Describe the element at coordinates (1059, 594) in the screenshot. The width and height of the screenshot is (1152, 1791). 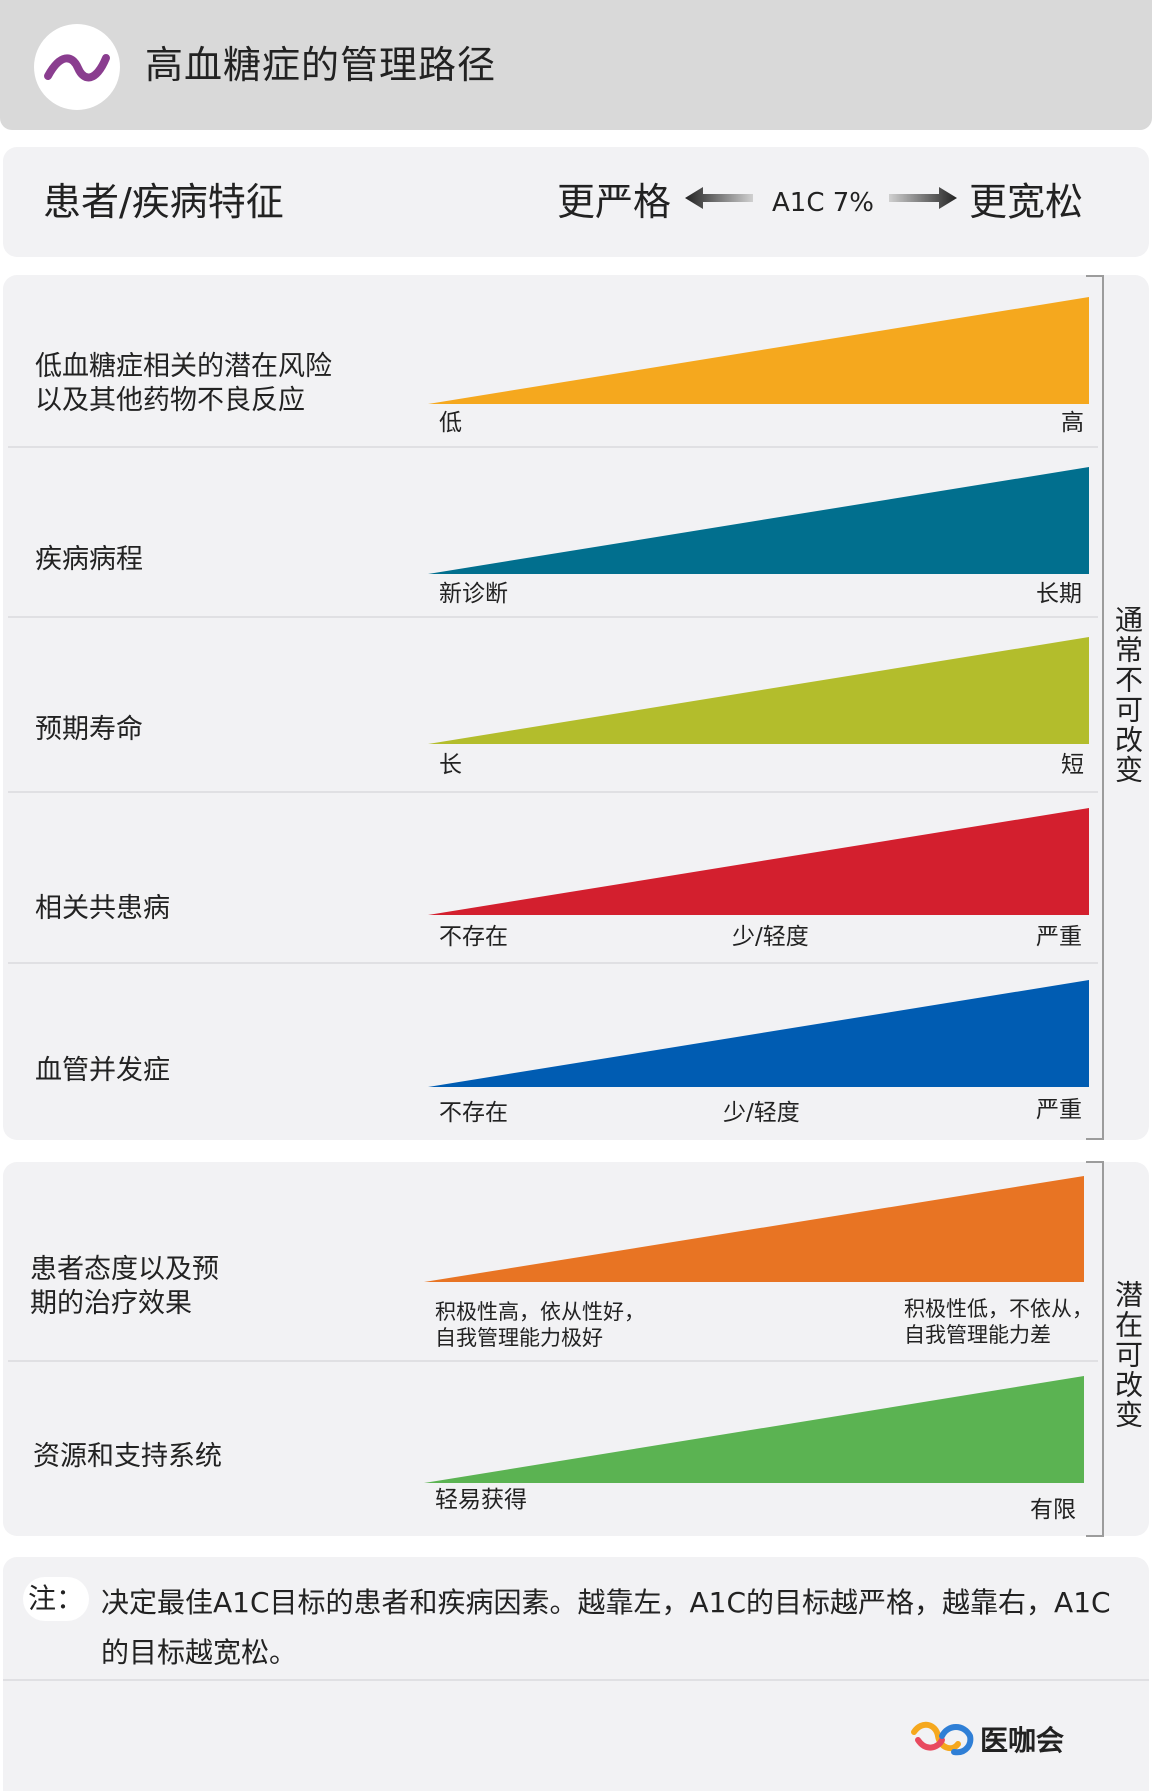
I see `tick-long-term: 长期` at that location.